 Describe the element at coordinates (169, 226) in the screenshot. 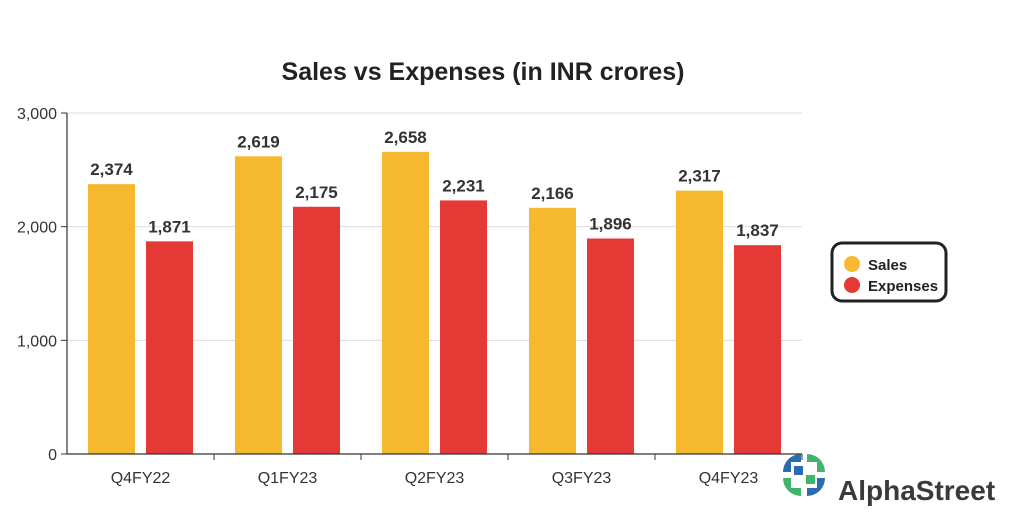

I see `data-label-expenses-q4fy22: 1,871` at that location.